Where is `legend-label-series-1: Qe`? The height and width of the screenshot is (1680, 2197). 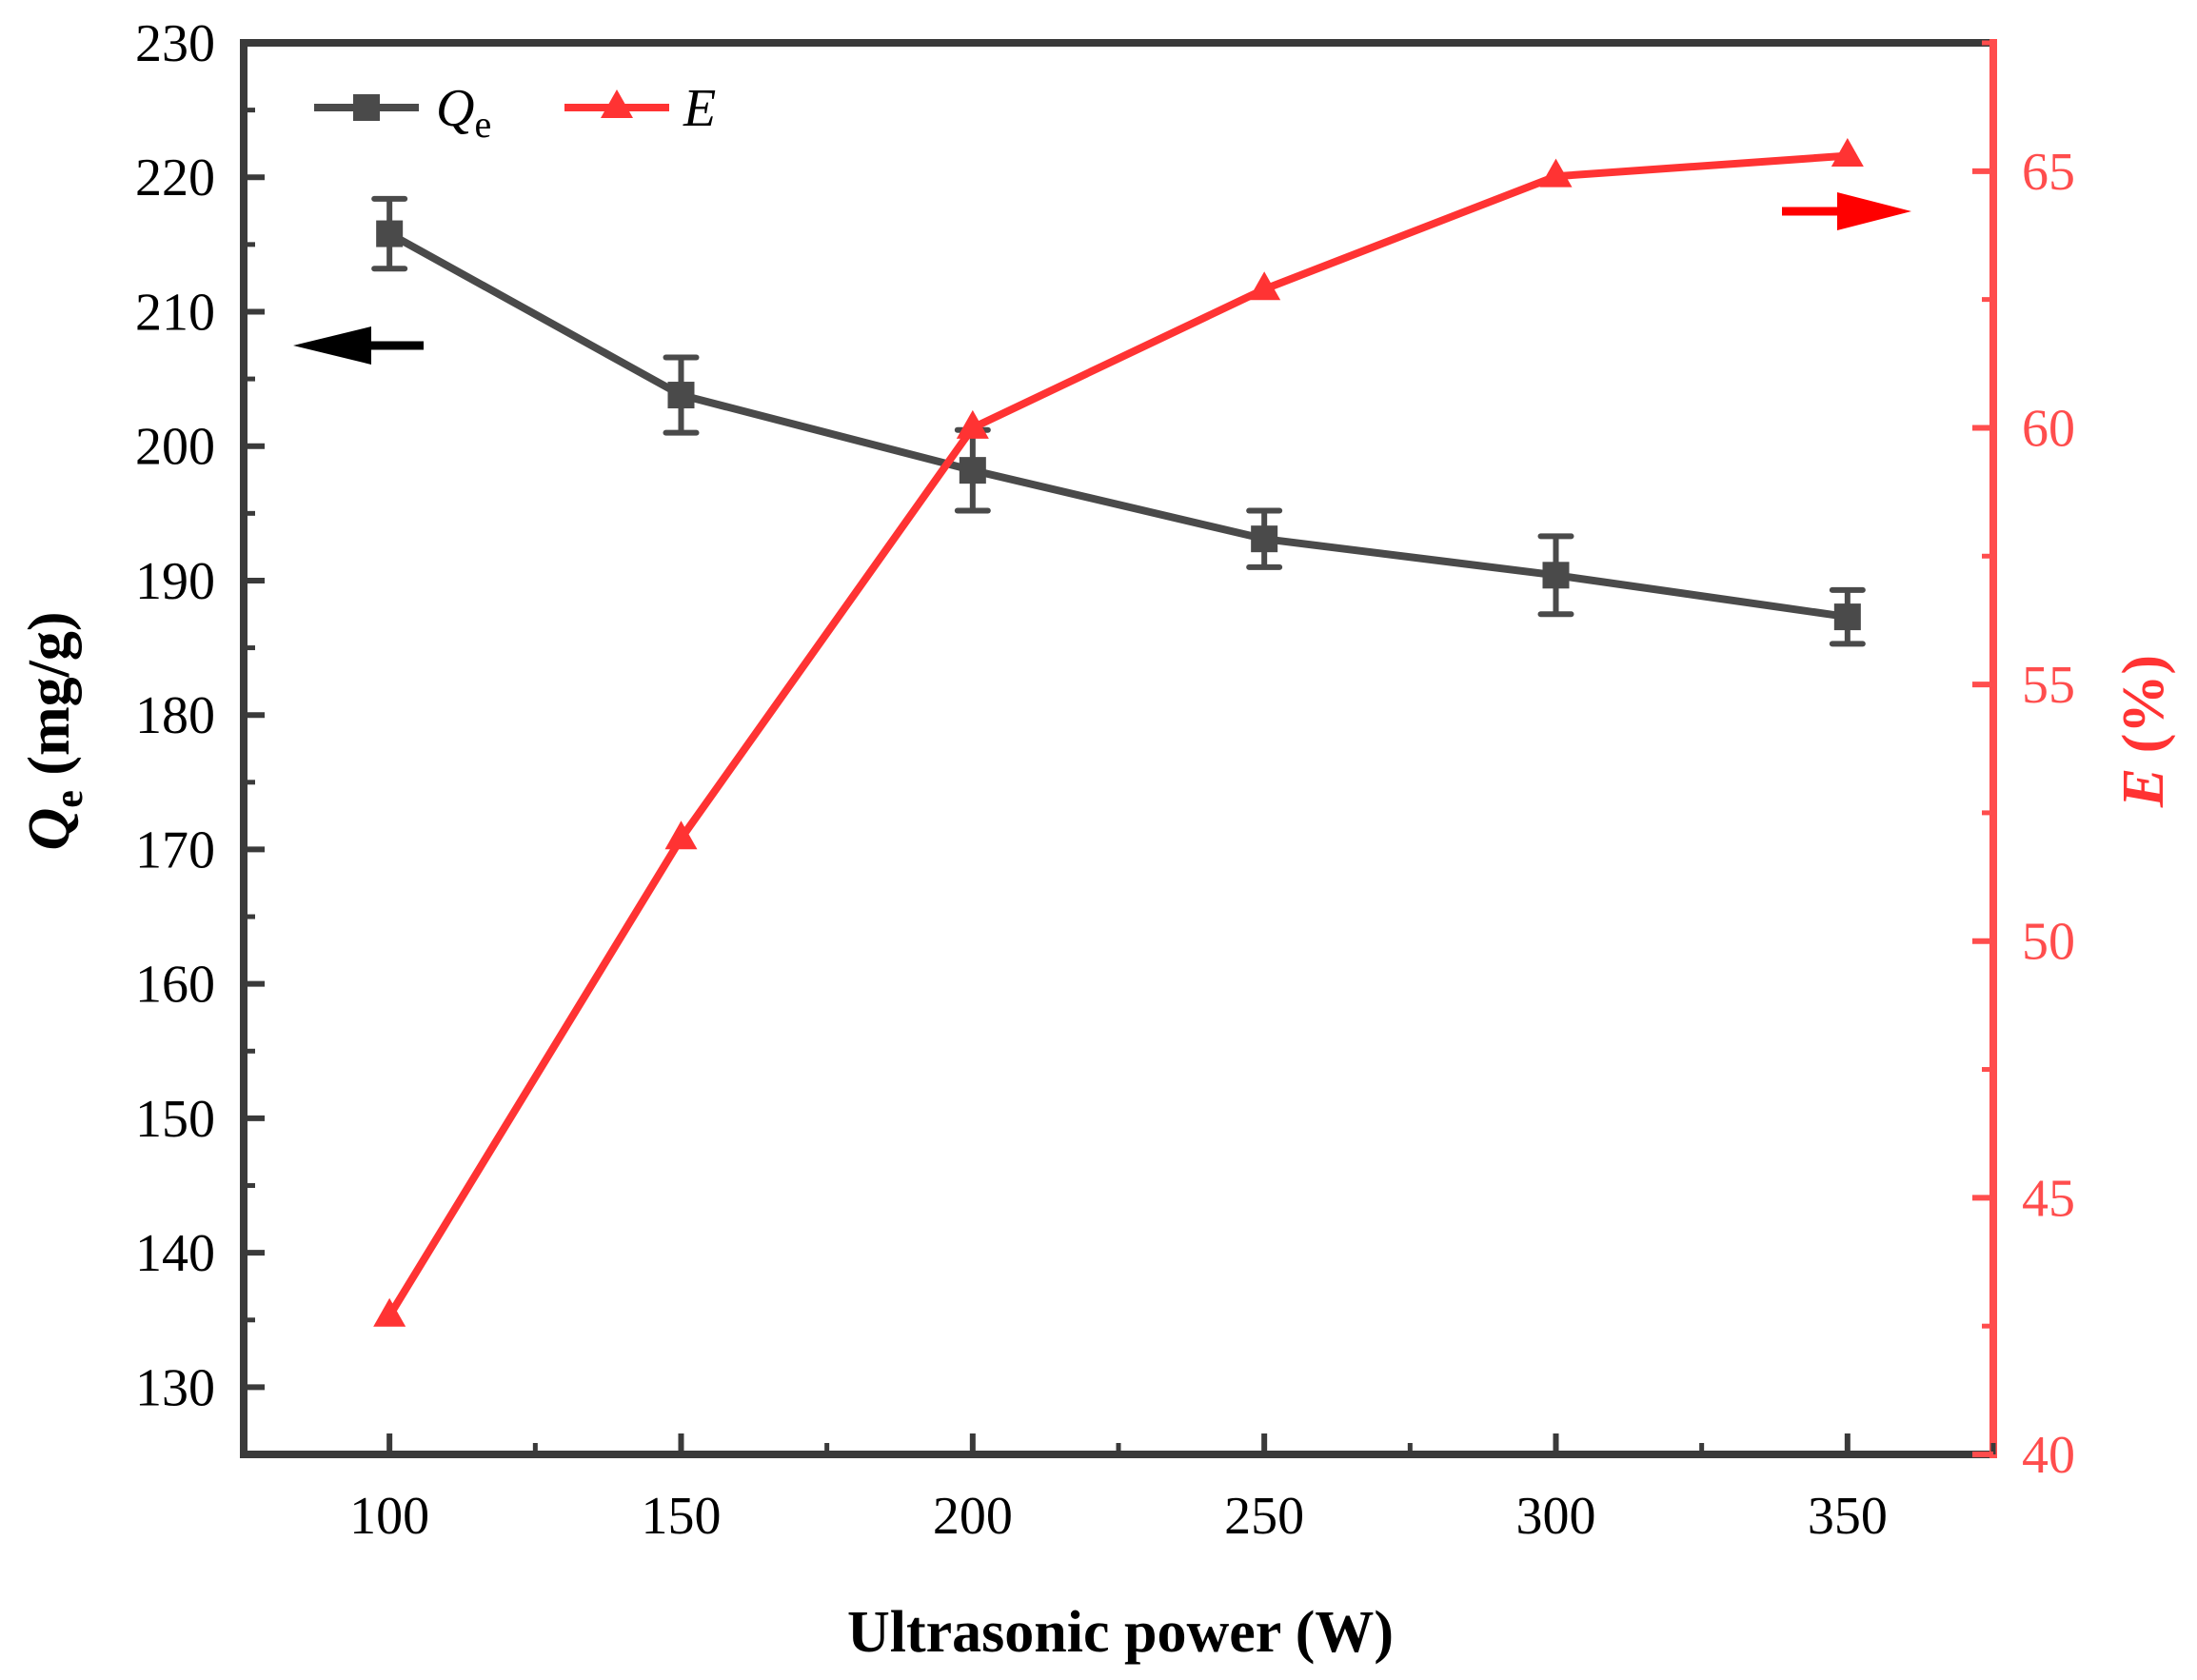
legend-label-series-1: Qe is located at coordinates (463, 113).